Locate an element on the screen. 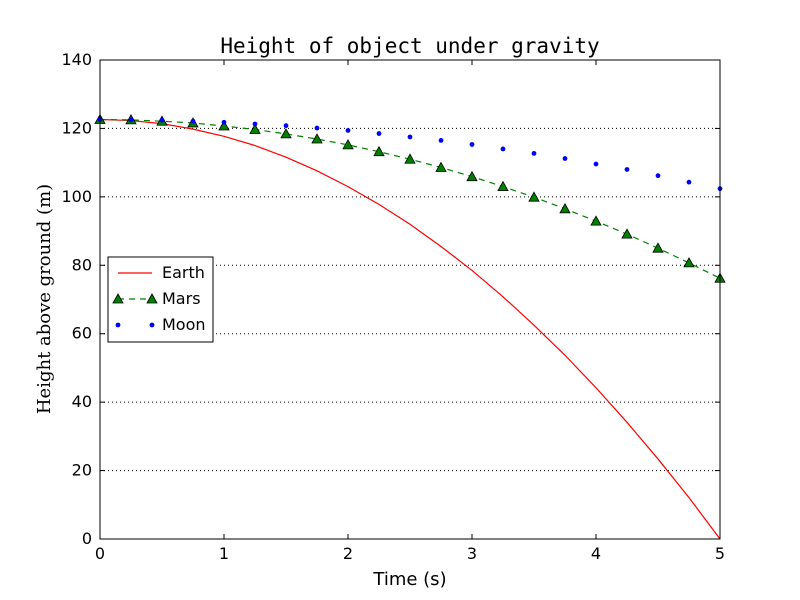 Image resolution: width=800 pixels, height=600 pixels. y-tick-label: 60 is located at coordinates (82, 333).